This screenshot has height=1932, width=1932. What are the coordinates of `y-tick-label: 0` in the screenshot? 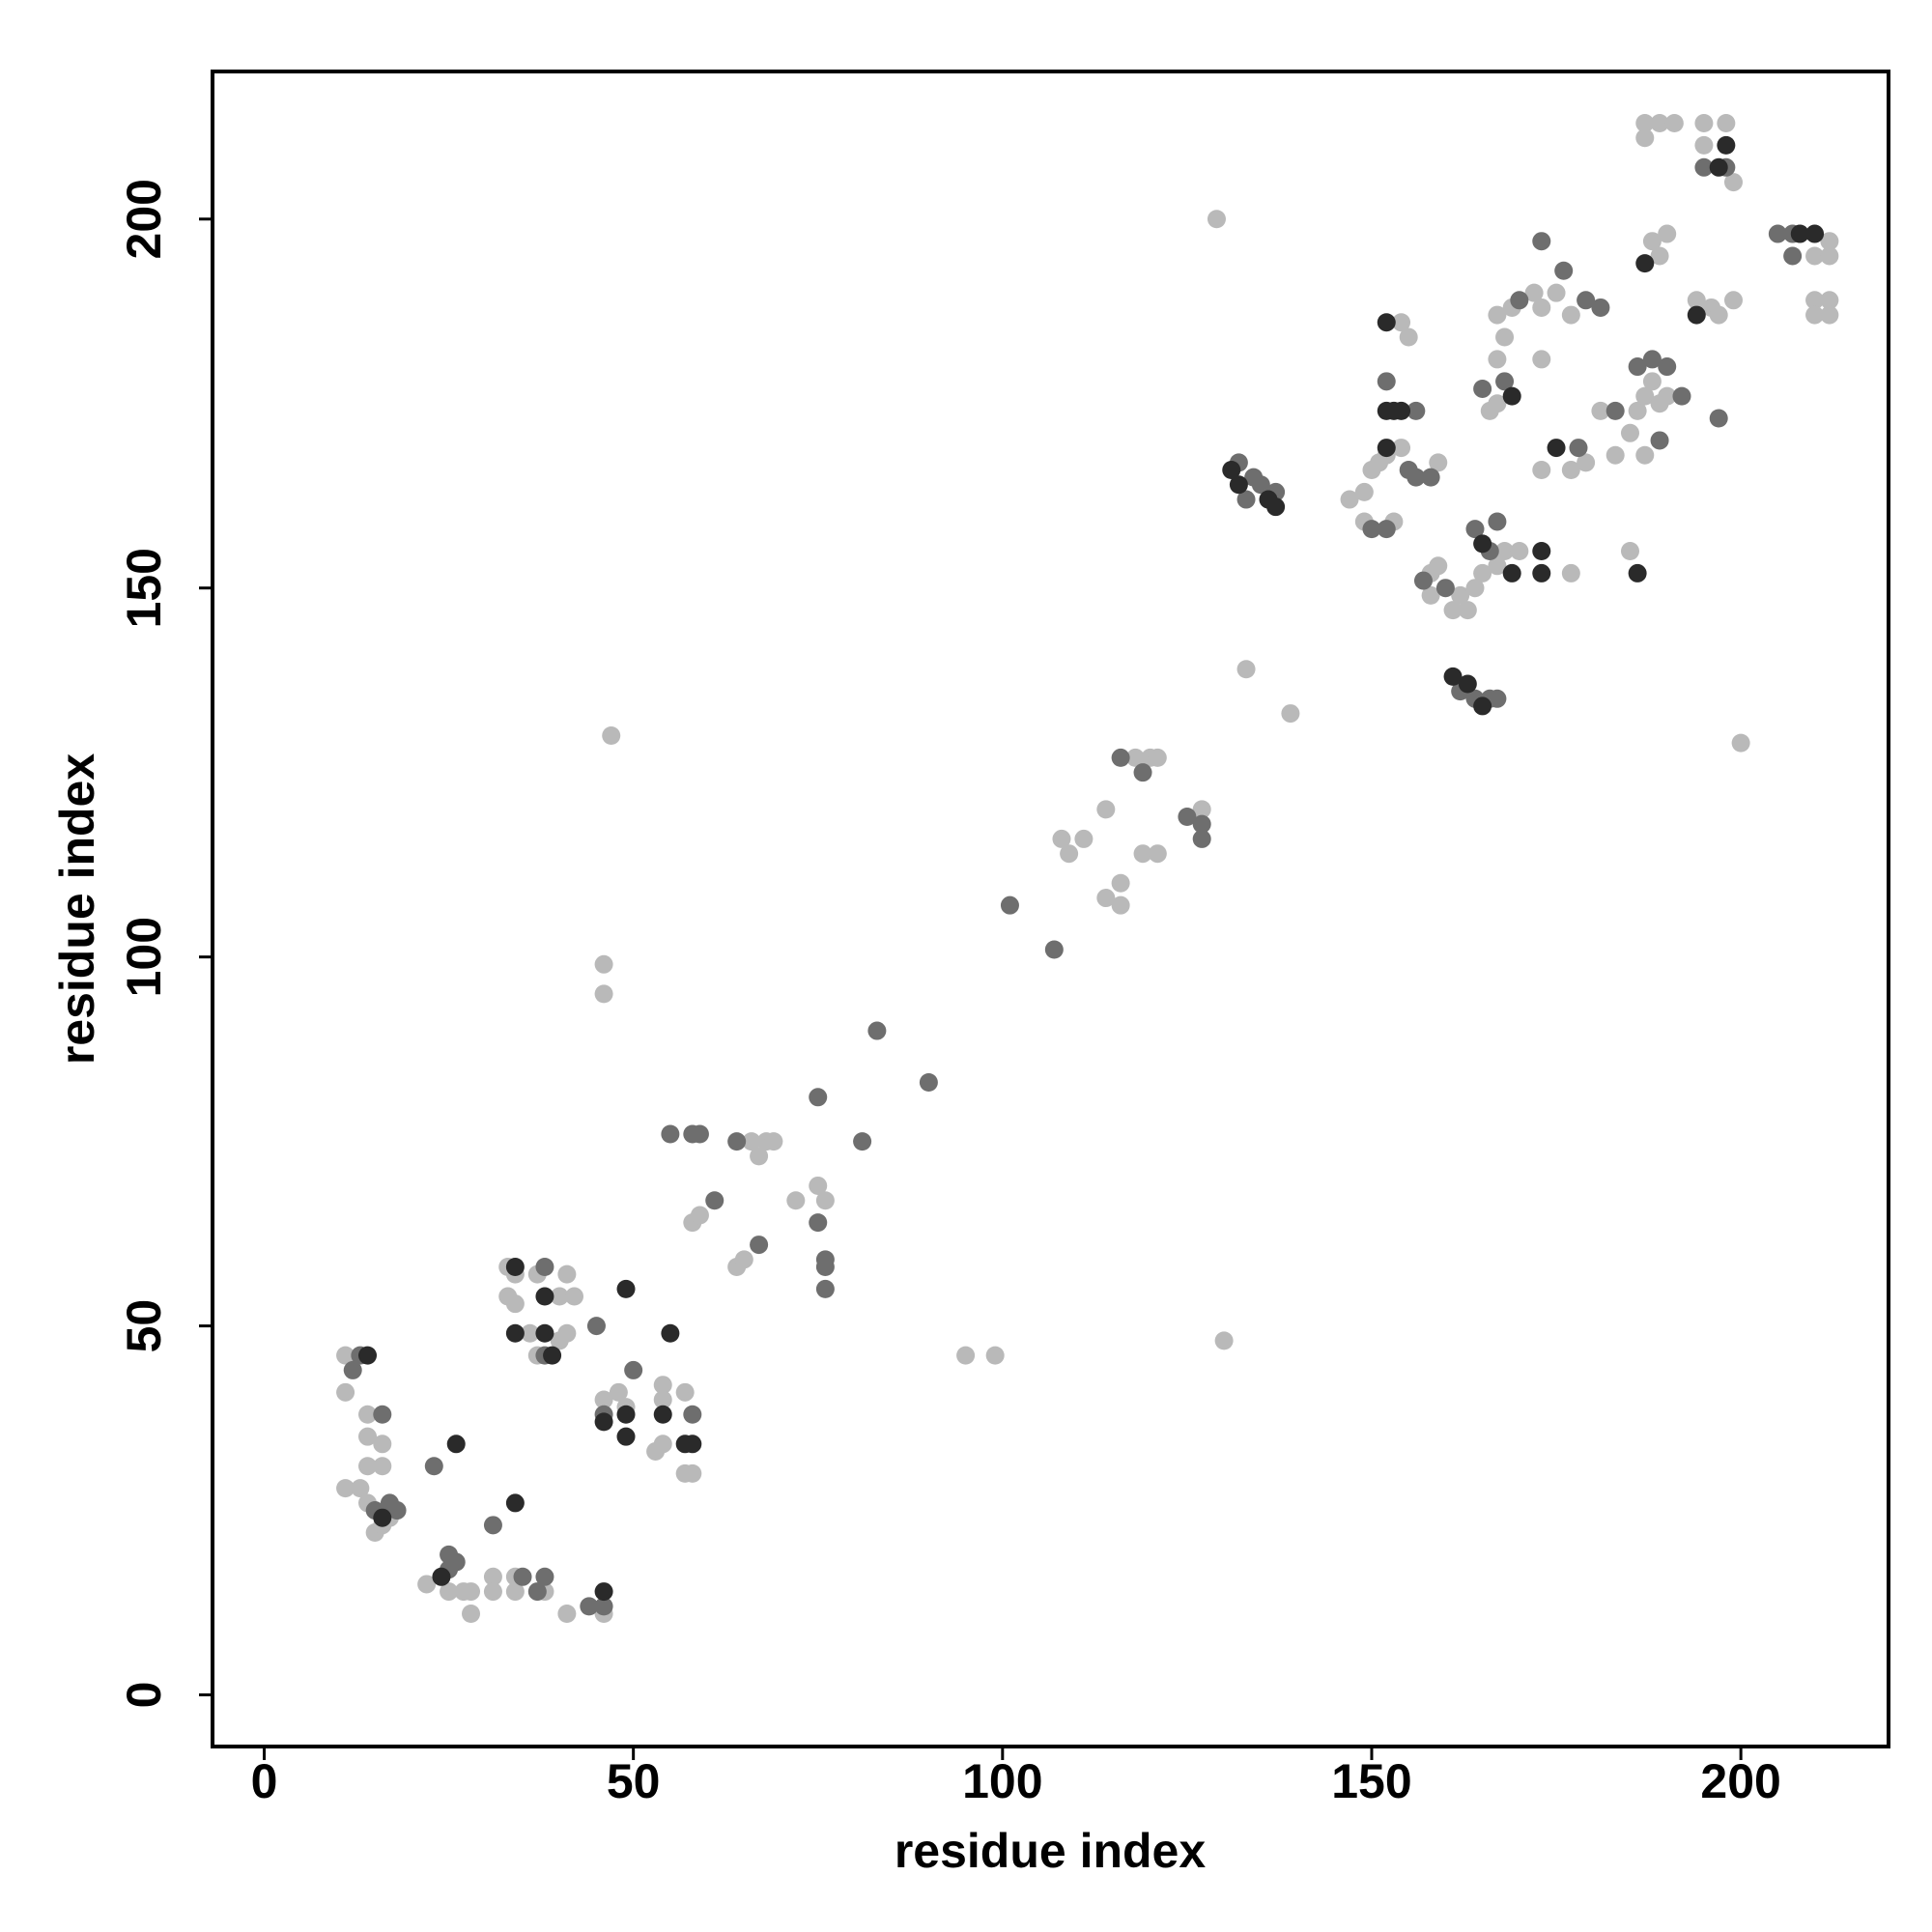 It's located at (144, 1695).